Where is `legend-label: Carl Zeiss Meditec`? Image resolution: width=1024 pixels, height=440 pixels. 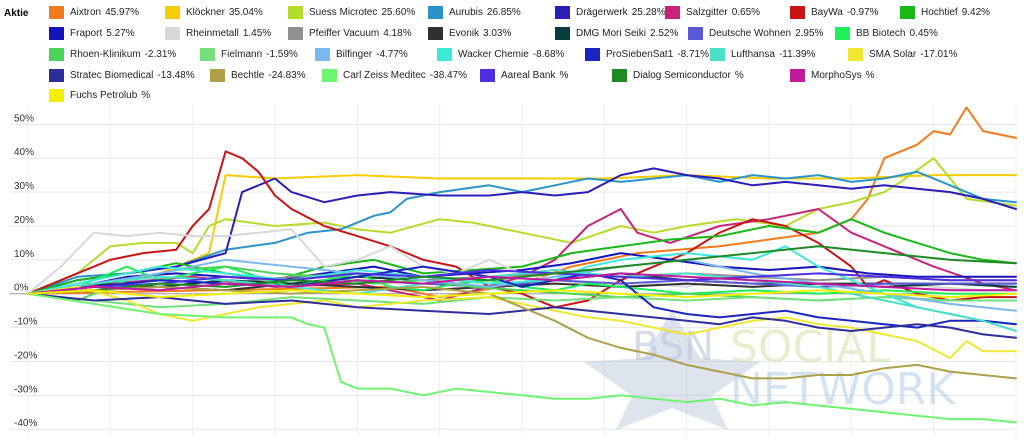 legend-label: Carl Zeiss Meditec is located at coordinates (384, 75).